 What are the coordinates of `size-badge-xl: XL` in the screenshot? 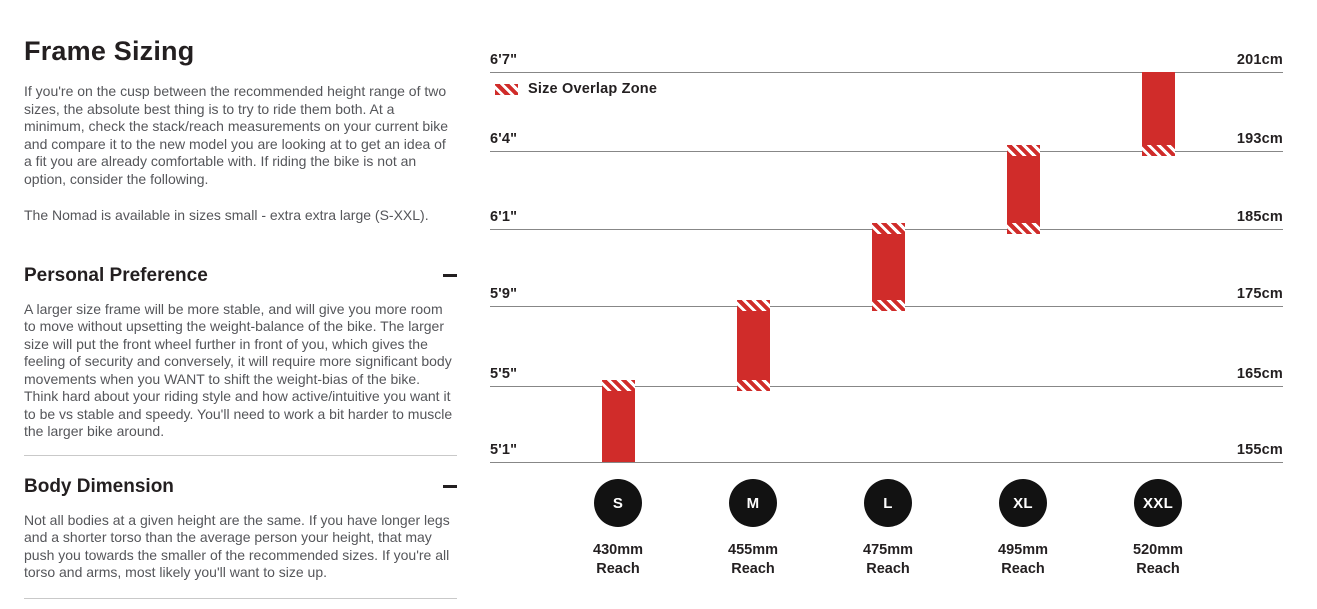 It's located at (1023, 503).